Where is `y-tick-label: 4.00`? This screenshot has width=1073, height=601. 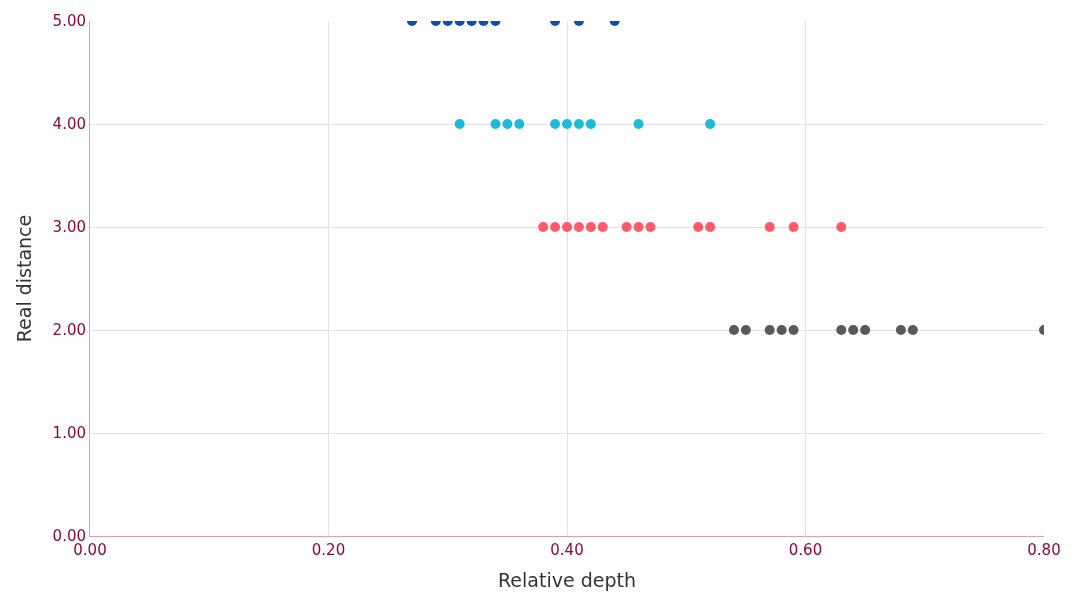
y-tick-label: 4.00 is located at coordinates (69, 124).